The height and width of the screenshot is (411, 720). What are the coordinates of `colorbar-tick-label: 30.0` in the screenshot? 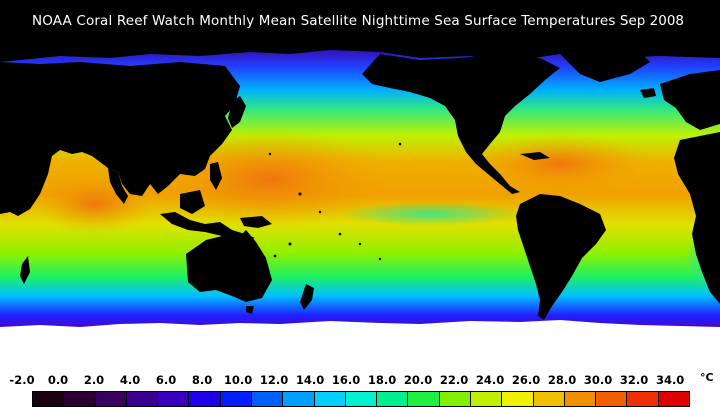 It's located at (598, 380).